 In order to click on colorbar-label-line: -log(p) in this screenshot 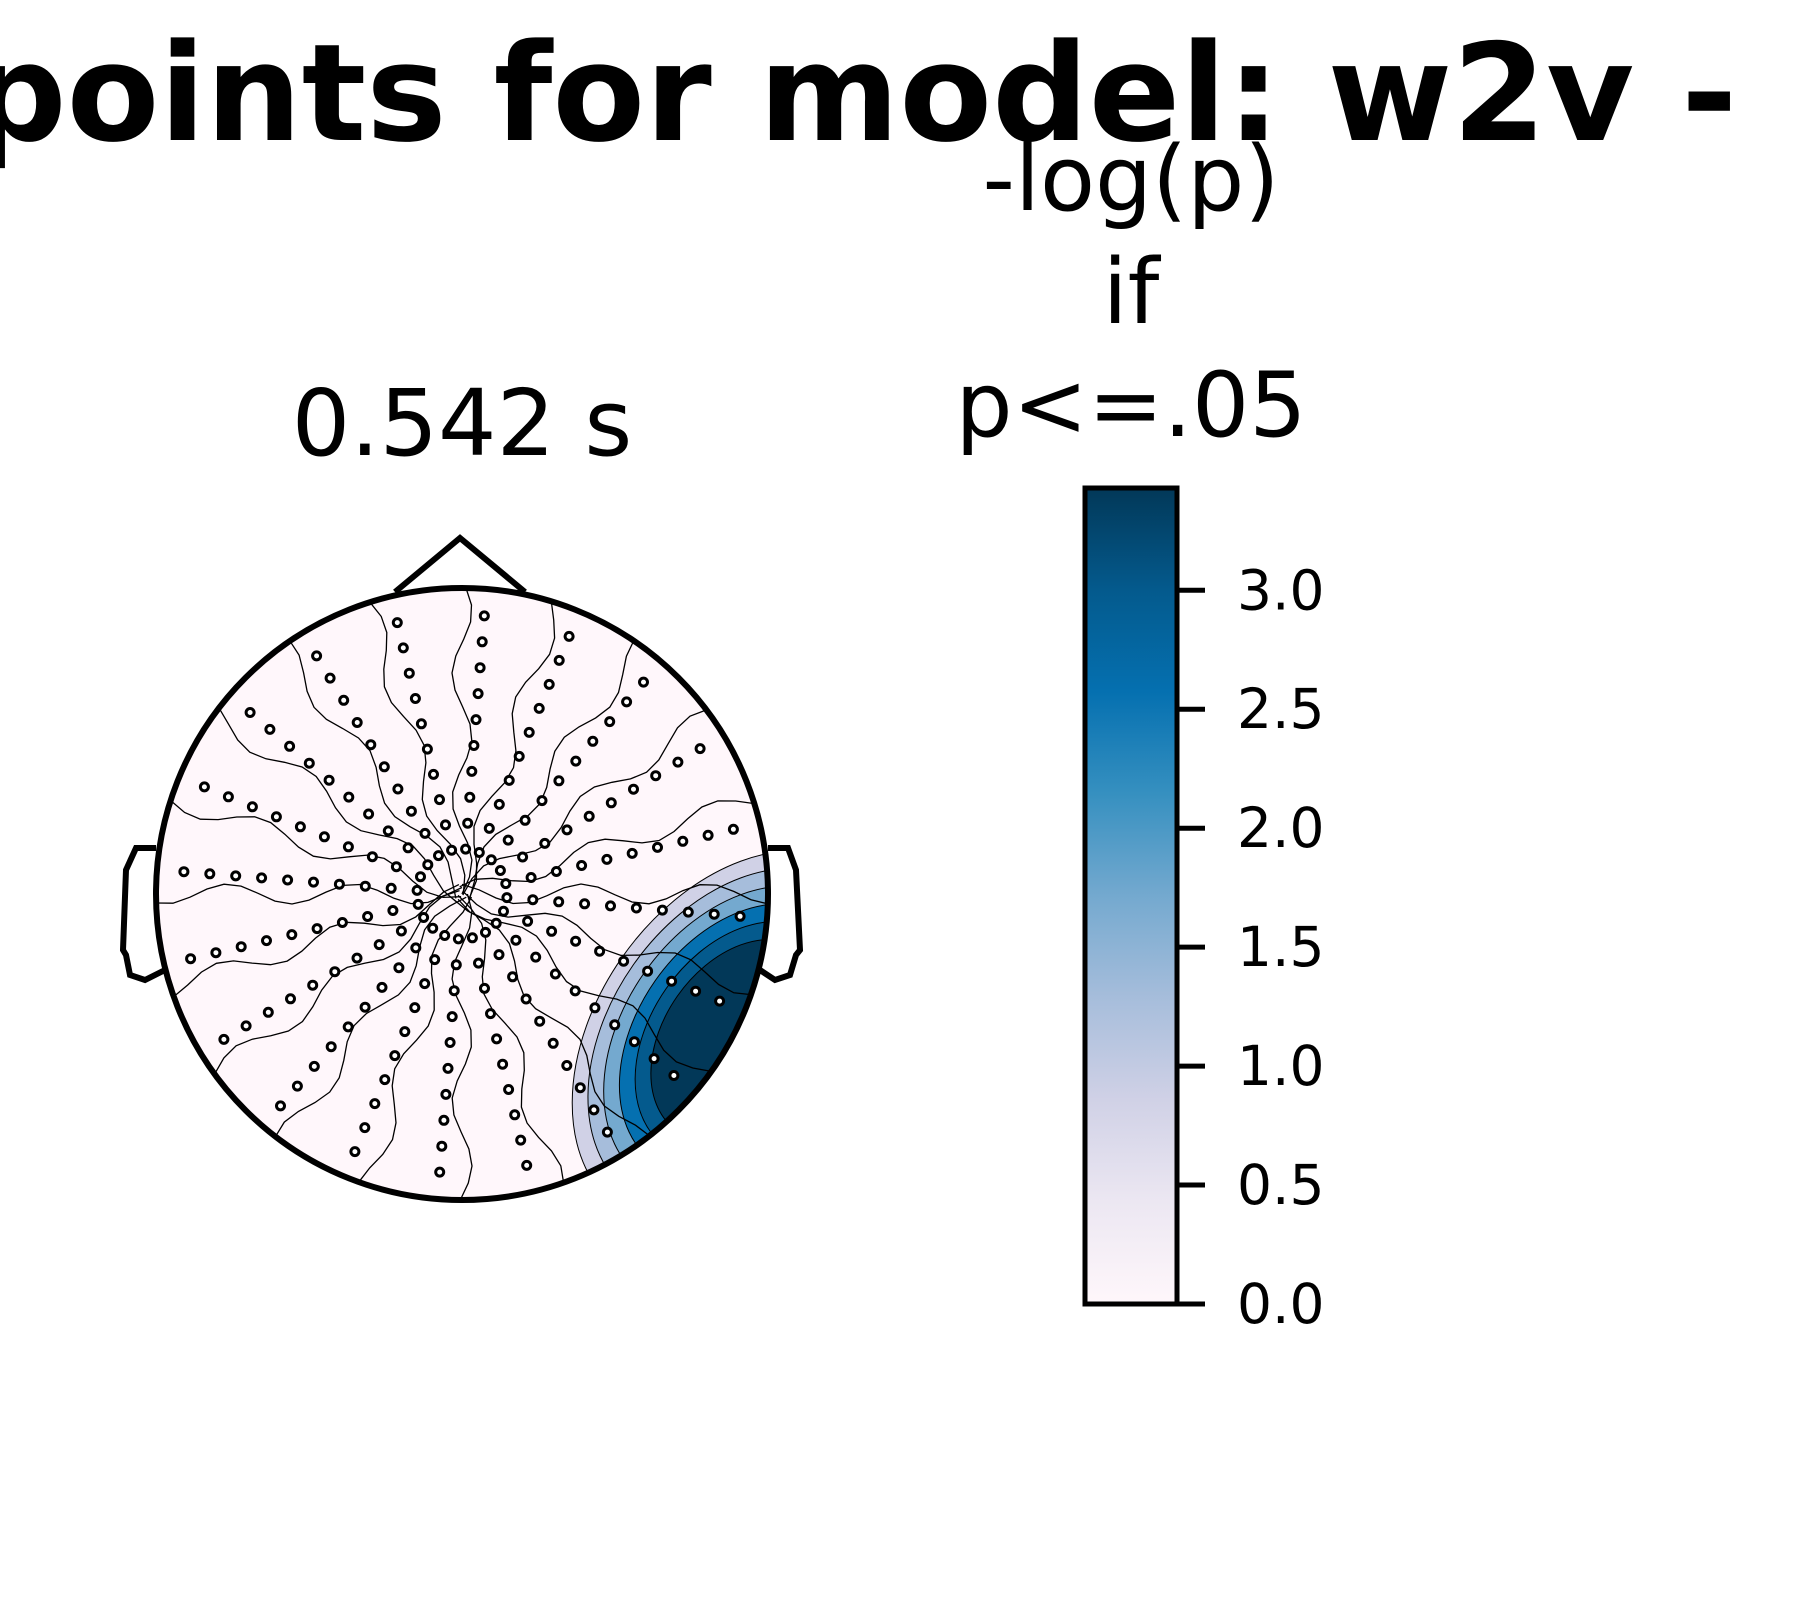, I will do `click(1130, 179)`.